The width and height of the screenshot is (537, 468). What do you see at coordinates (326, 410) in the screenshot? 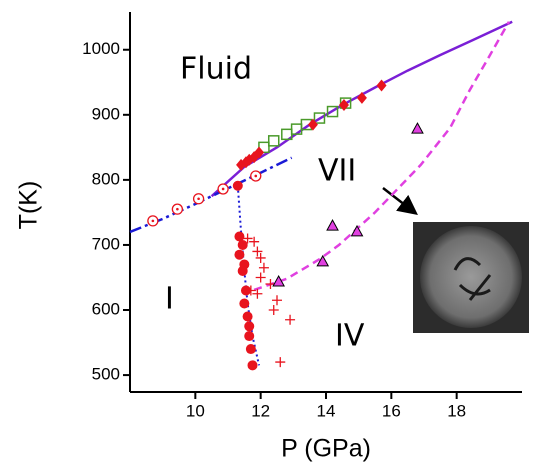
I see `x-tick-label: 14` at bounding box center [326, 410].